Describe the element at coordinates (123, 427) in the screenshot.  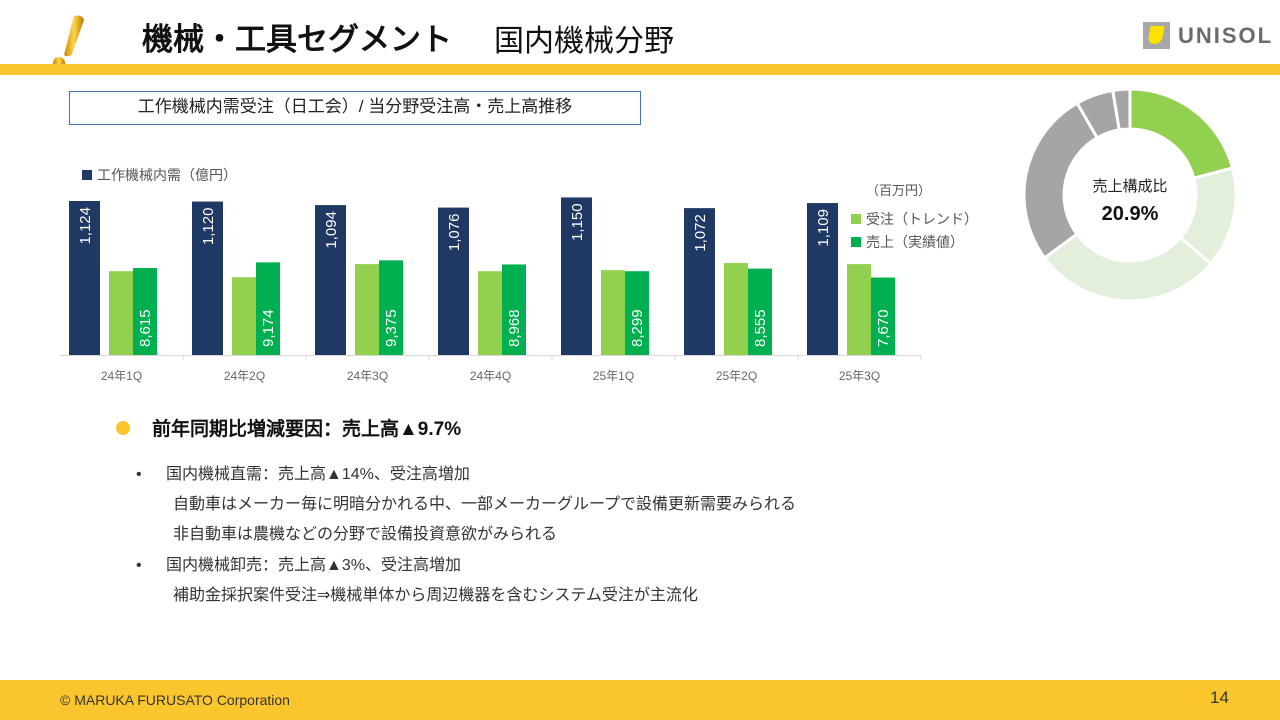
I see `bullet-dot-icon` at that location.